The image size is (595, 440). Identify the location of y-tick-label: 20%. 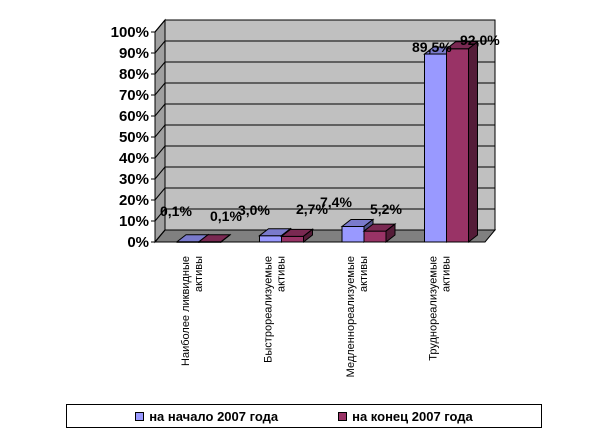
(134, 200).